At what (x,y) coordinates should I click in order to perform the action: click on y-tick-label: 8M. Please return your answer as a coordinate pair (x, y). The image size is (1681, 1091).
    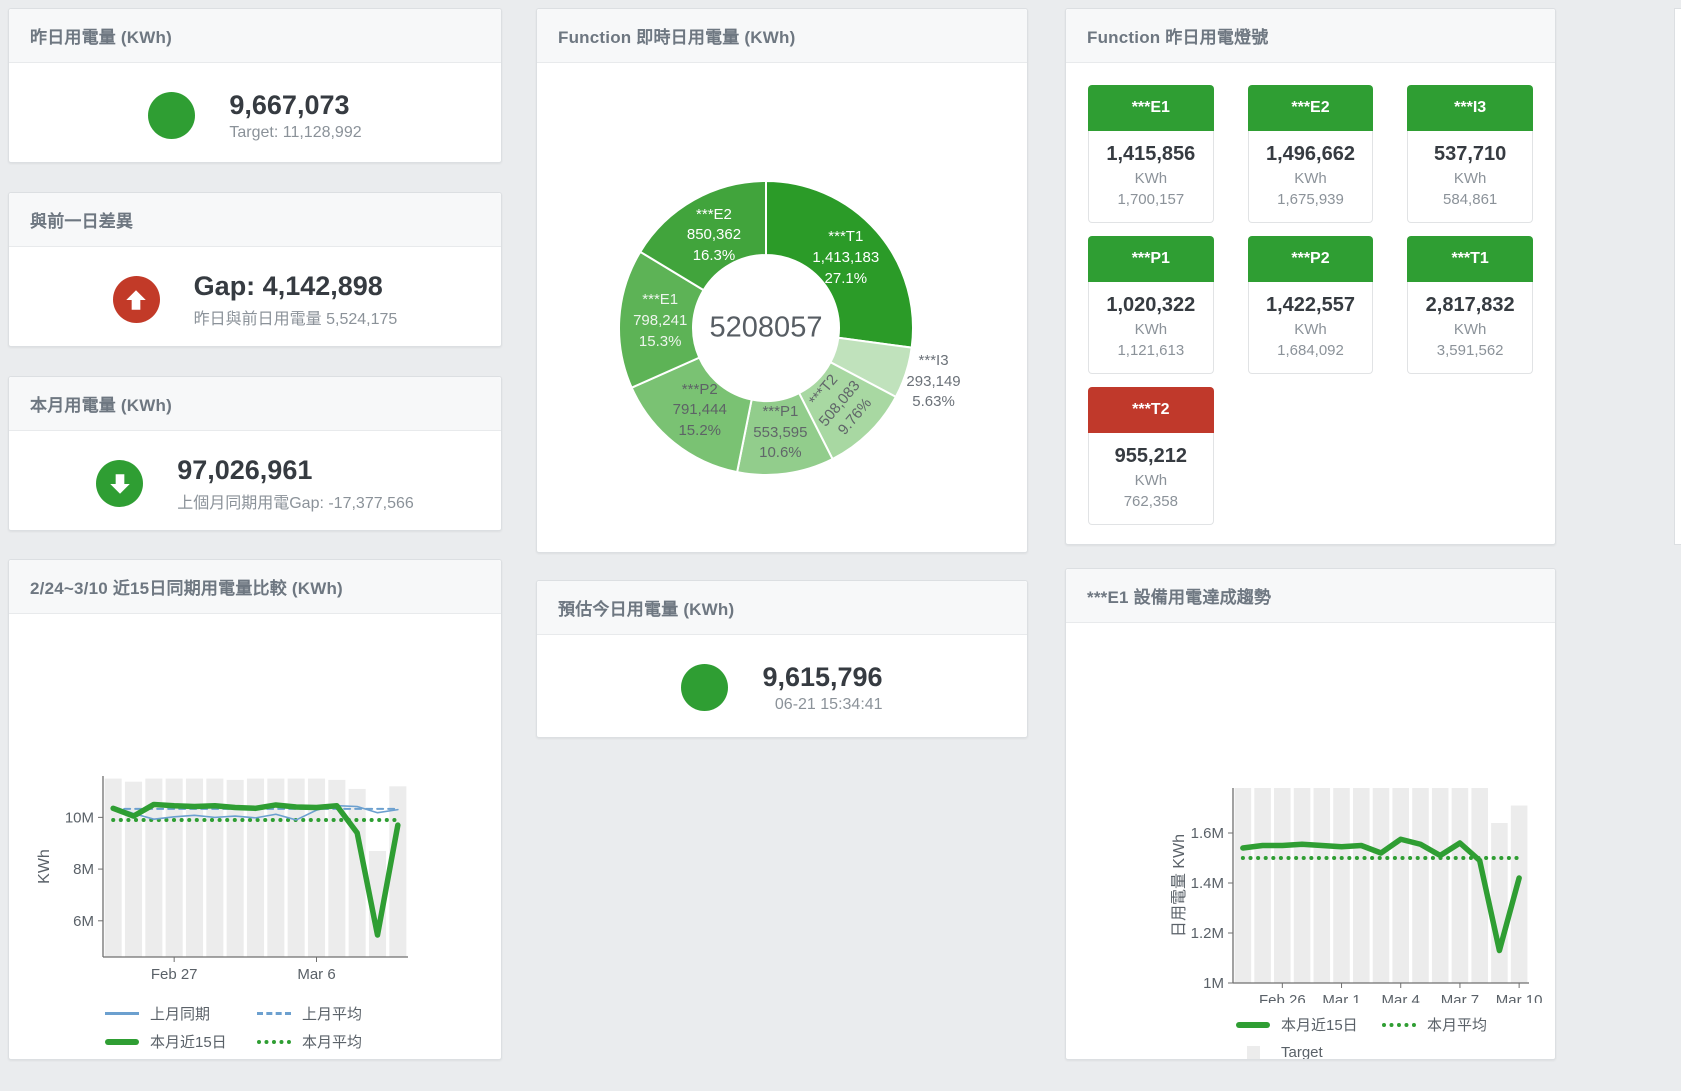
    Looking at the image, I should click on (83, 869).